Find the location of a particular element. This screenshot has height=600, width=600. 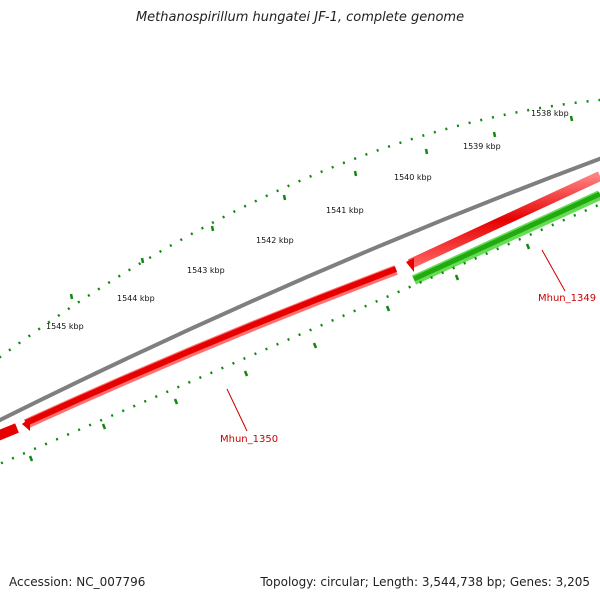

tick-label: 1544 kbp is located at coordinates (136, 298).